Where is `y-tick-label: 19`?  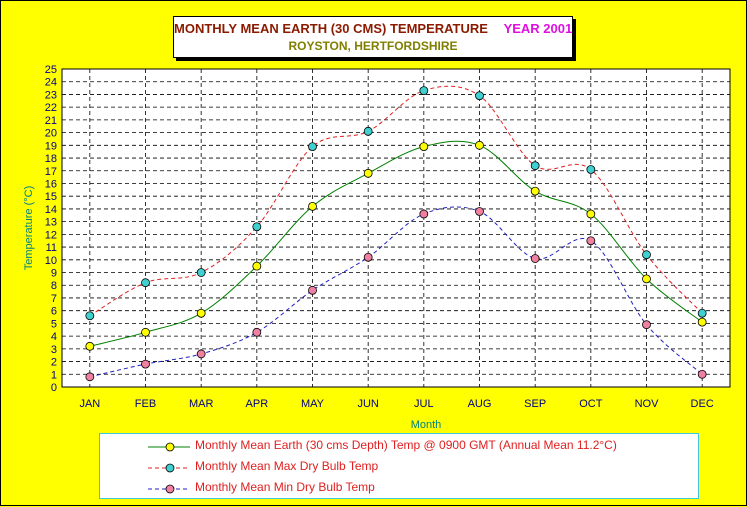
y-tick-label: 19 is located at coordinates (51, 146).